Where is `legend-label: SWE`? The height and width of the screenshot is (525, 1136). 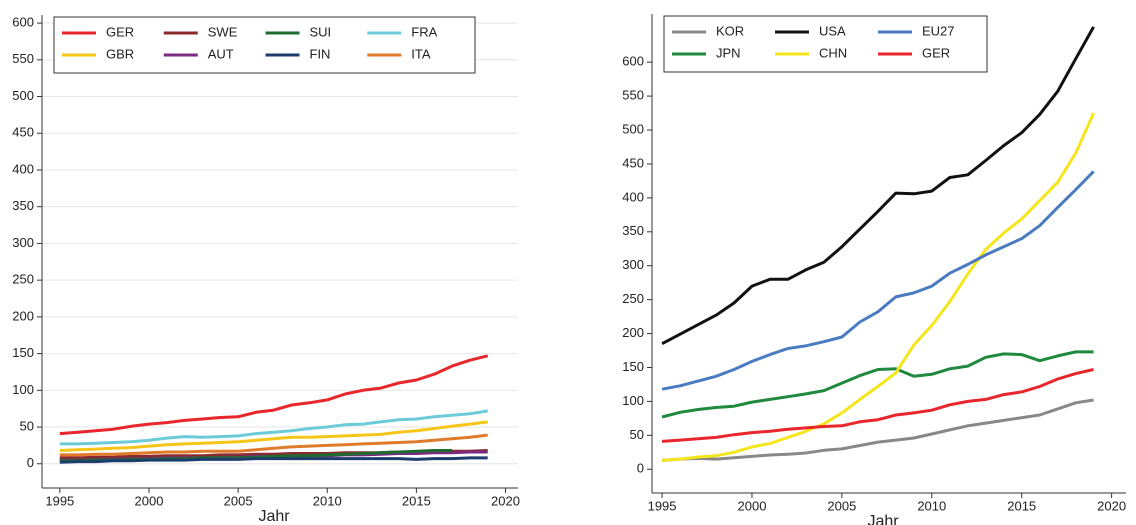
legend-label: SWE is located at coordinates (223, 31).